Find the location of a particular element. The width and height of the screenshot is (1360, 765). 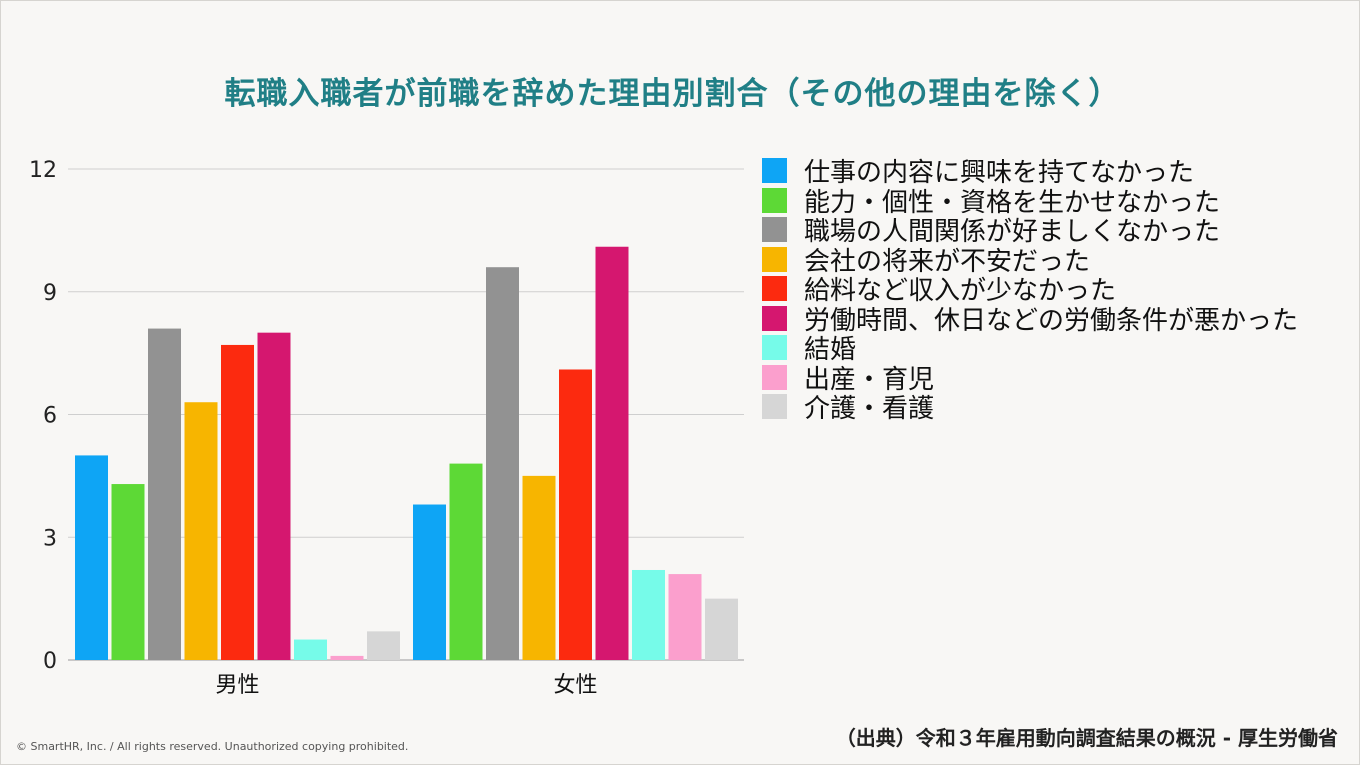

y-tick-label: 0 is located at coordinates (50, 661).